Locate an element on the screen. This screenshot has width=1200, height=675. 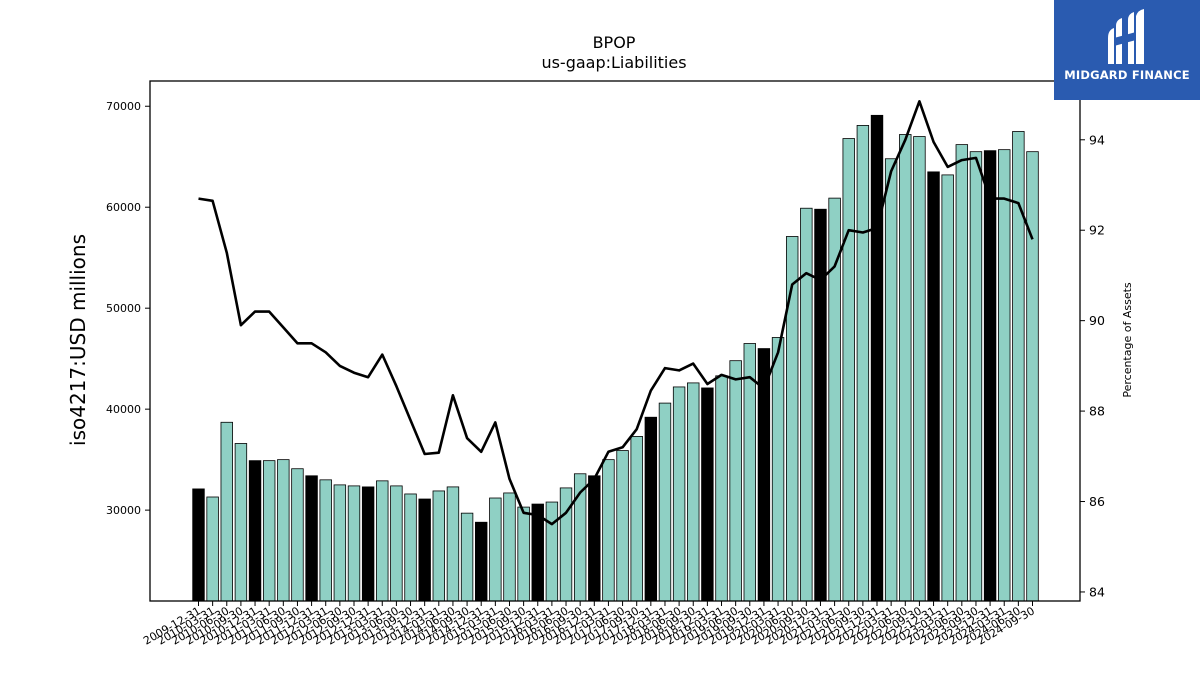
chart-title: BPOP is located at coordinates (614, 42).